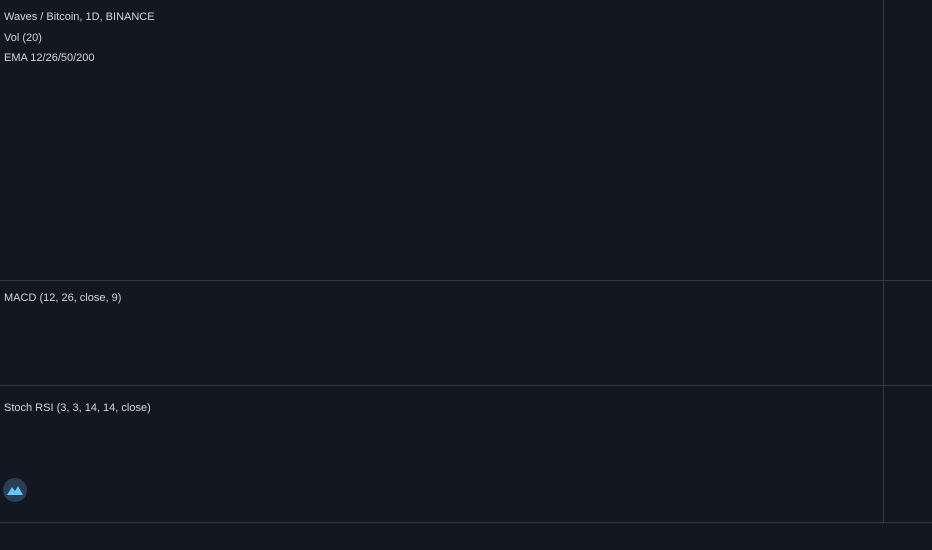 The height and width of the screenshot is (550, 932). I want to click on indicator-label: EMA 12/26/50/200, so click(49, 58).